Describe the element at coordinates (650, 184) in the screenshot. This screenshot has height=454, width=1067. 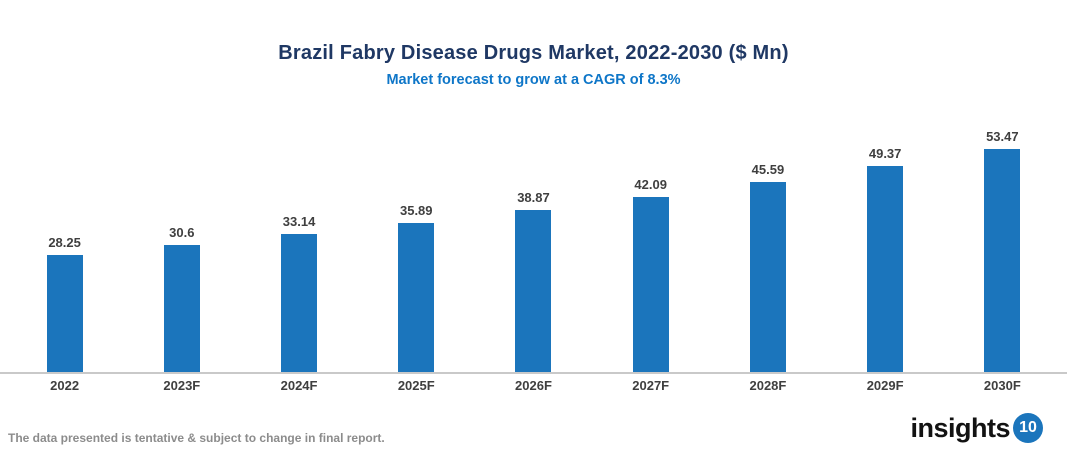
I see `bar-value-label: 42.09` at that location.